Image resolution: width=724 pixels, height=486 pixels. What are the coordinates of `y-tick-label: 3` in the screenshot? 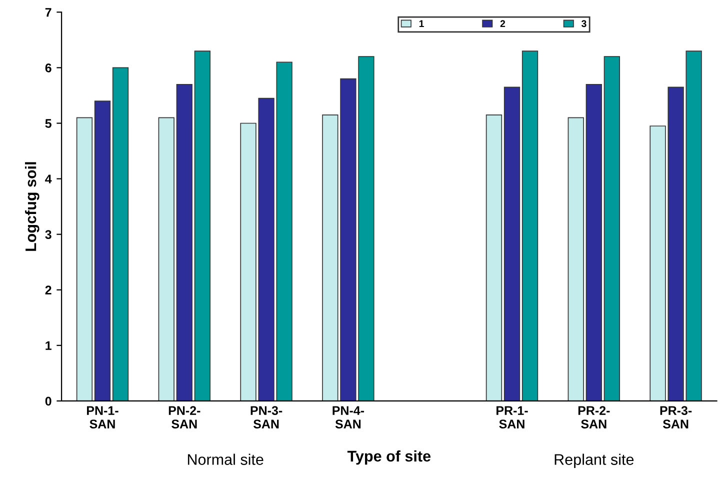 It's located at (48, 234).